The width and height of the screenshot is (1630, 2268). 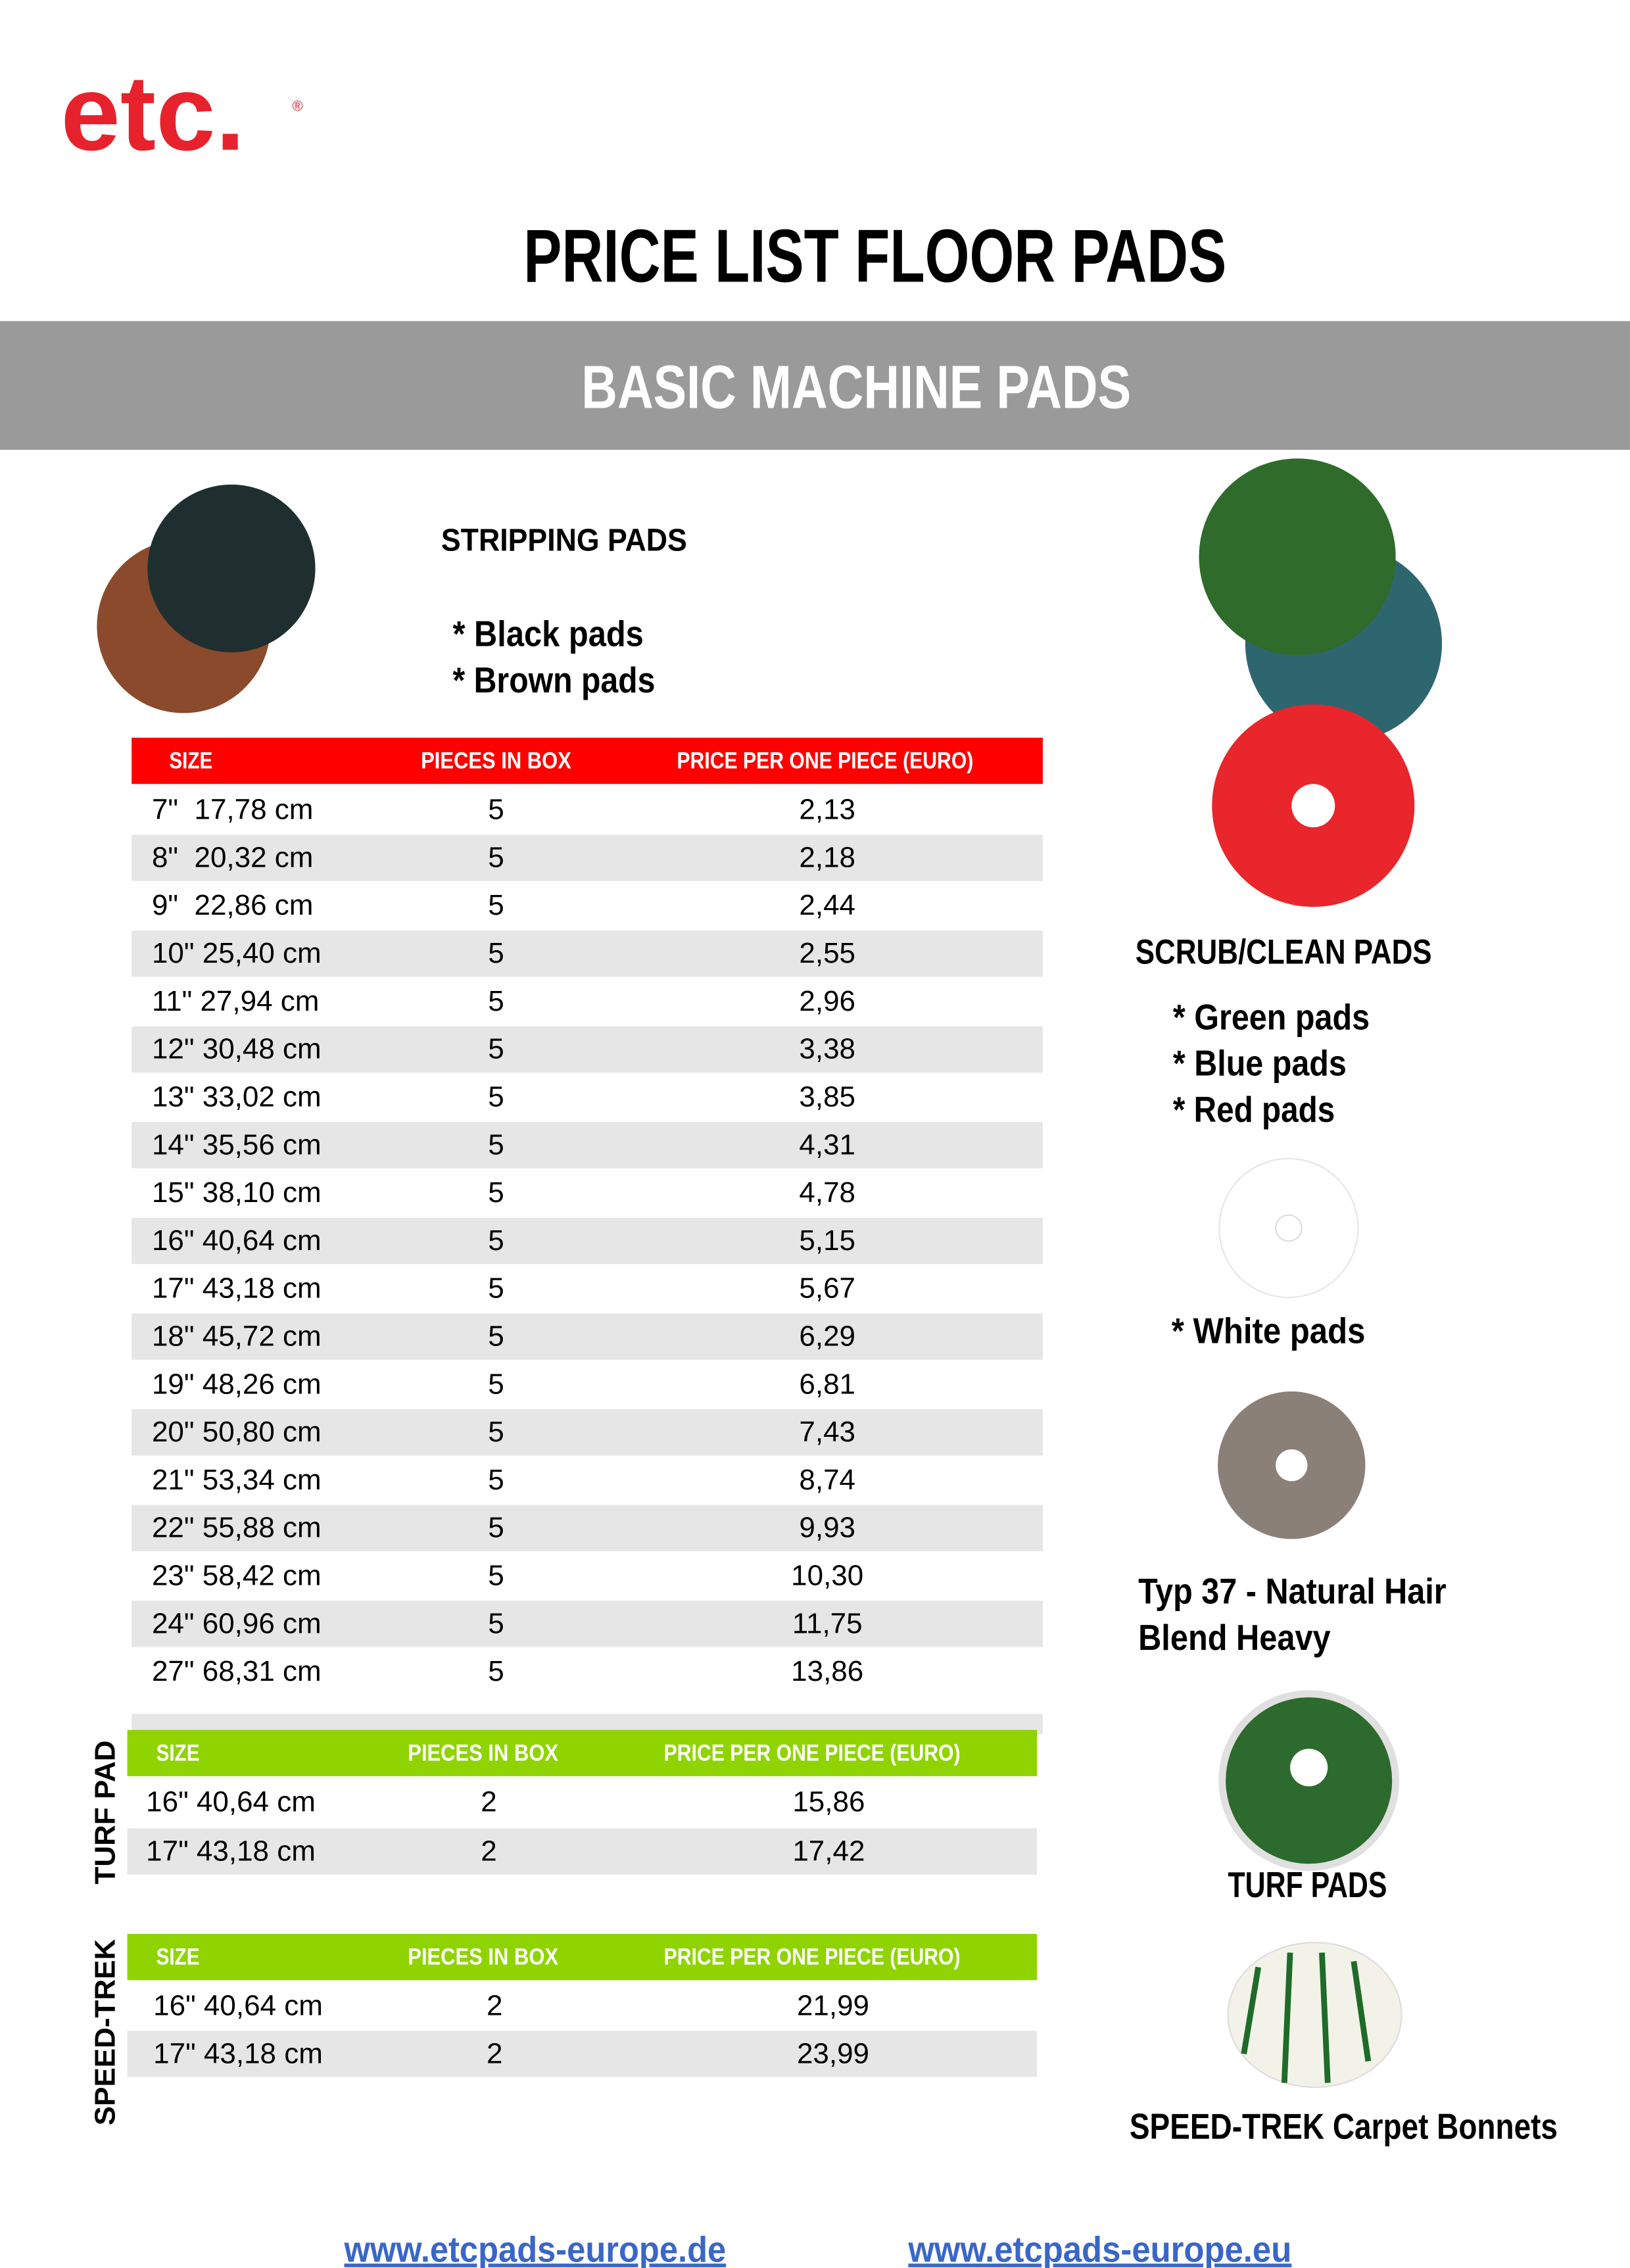 What do you see at coordinates (237, 1528) in the screenshot?
I see `cell: 22" 55,88 cm` at bounding box center [237, 1528].